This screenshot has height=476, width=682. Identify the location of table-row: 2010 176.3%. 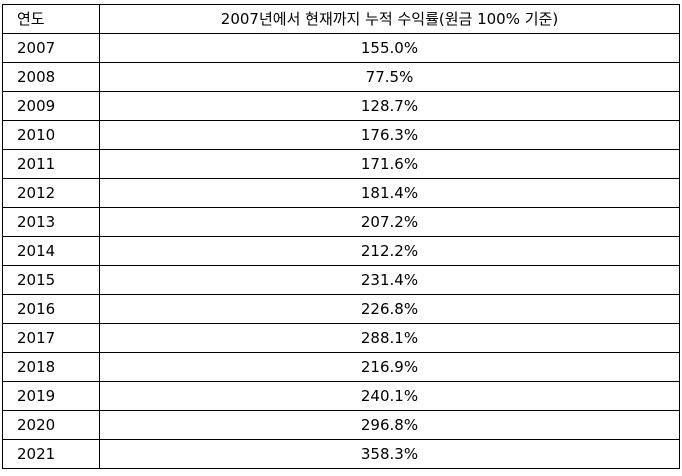
(341, 135).